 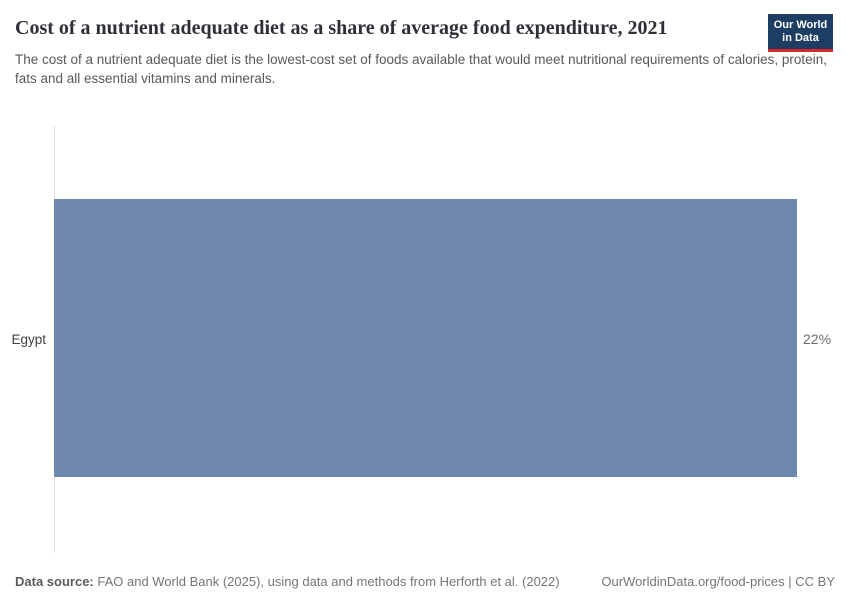 What do you see at coordinates (800, 38) in the screenshot?
I see `owid-logo-line2: in Data` at bounding box center [800, 38].